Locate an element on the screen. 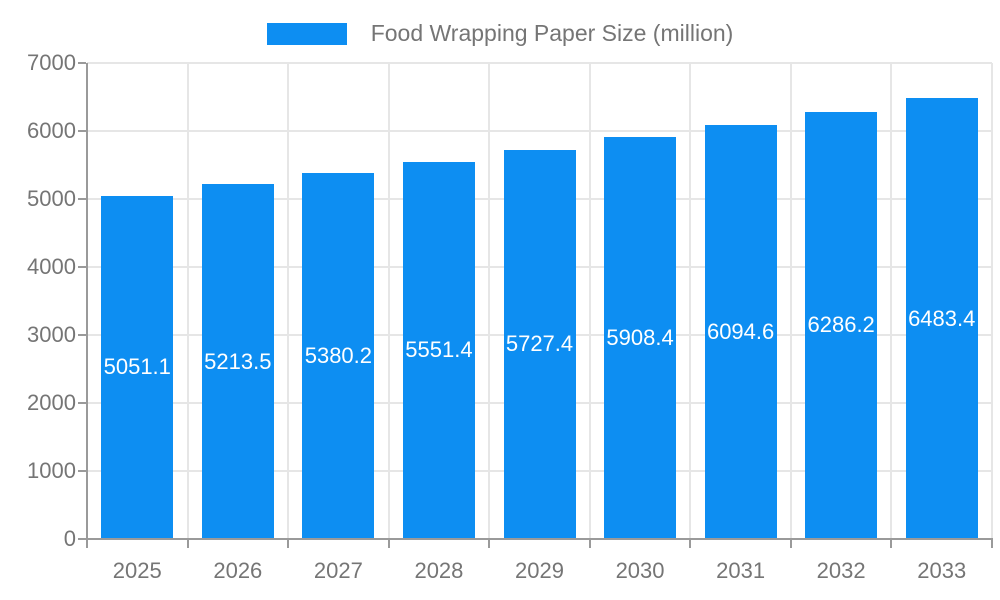  x-tick-label: 2029 is located at coordinates (539, 570).